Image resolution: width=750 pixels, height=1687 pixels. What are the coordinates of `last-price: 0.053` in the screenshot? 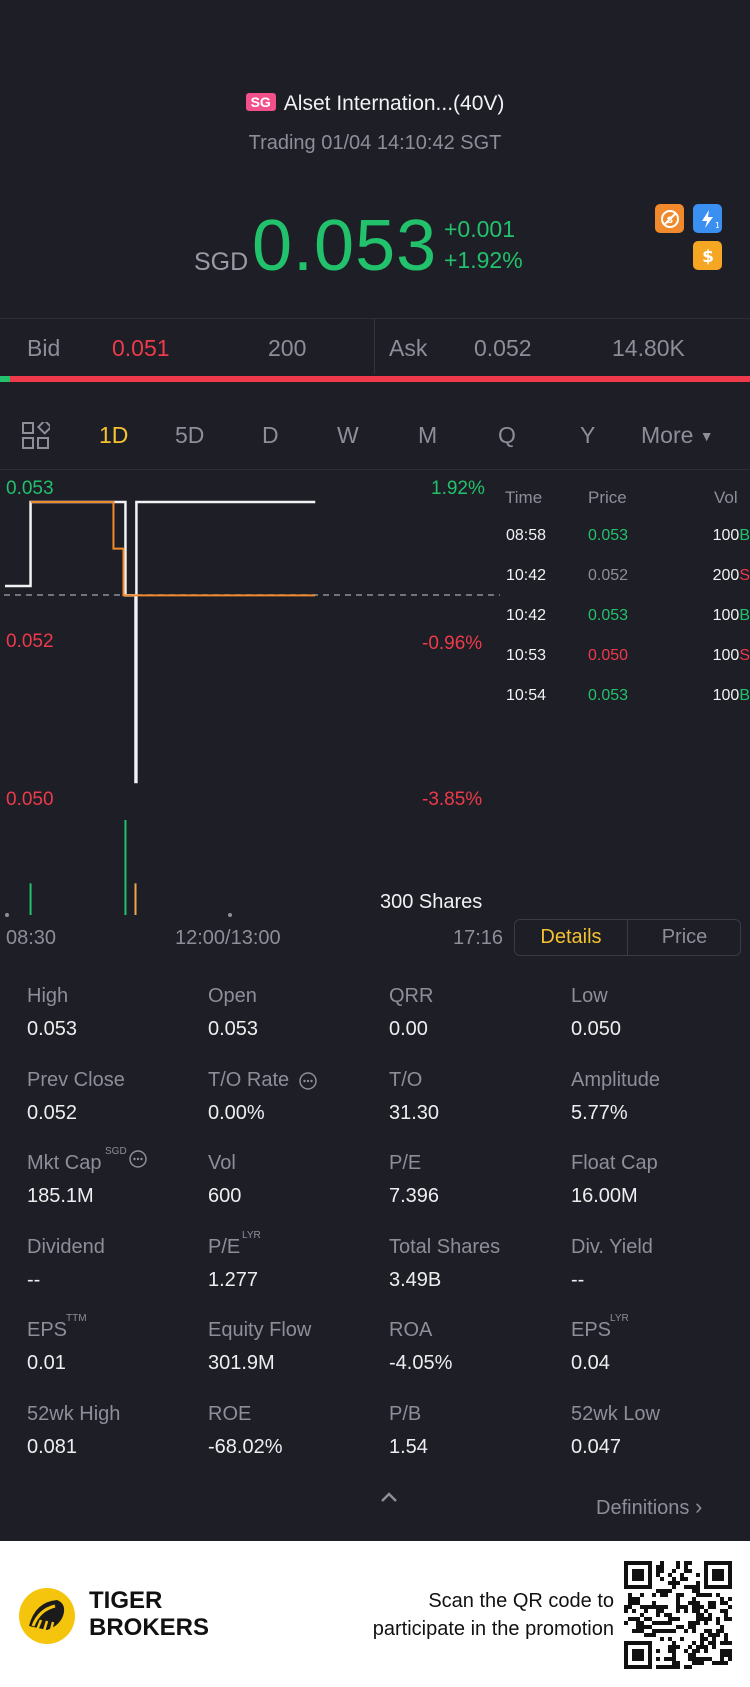 It's located at (345, 246).